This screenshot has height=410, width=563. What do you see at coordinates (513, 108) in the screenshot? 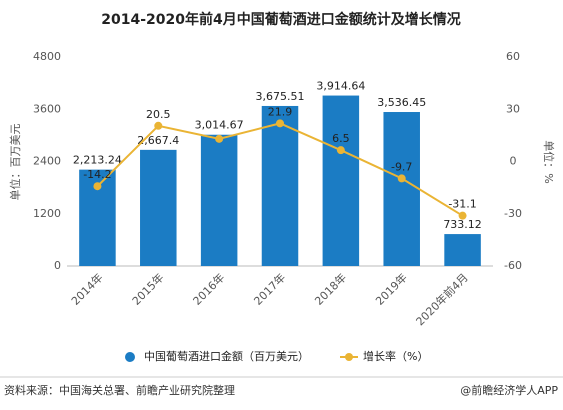
I see `y2-tick-label: 30` at bounding box center [513, 108].